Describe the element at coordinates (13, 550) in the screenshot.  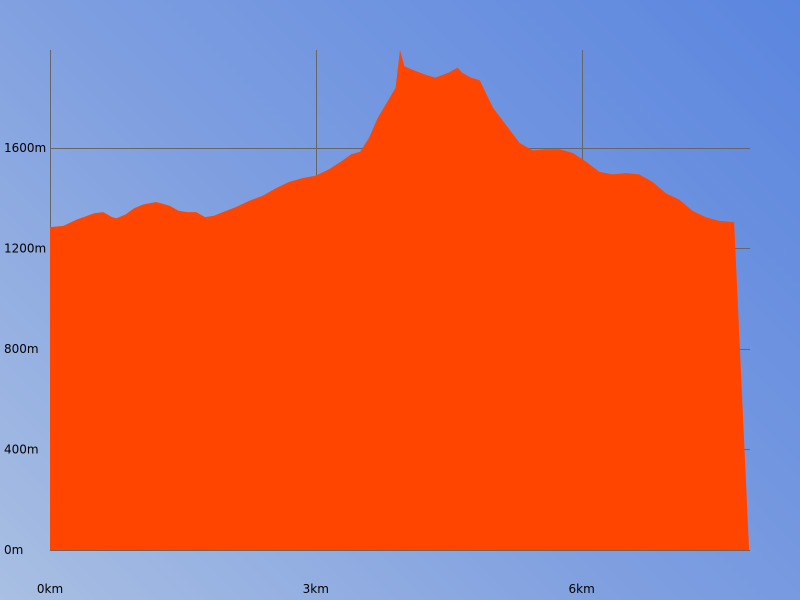
I see `y-tick-label-0: 0m` at that location.